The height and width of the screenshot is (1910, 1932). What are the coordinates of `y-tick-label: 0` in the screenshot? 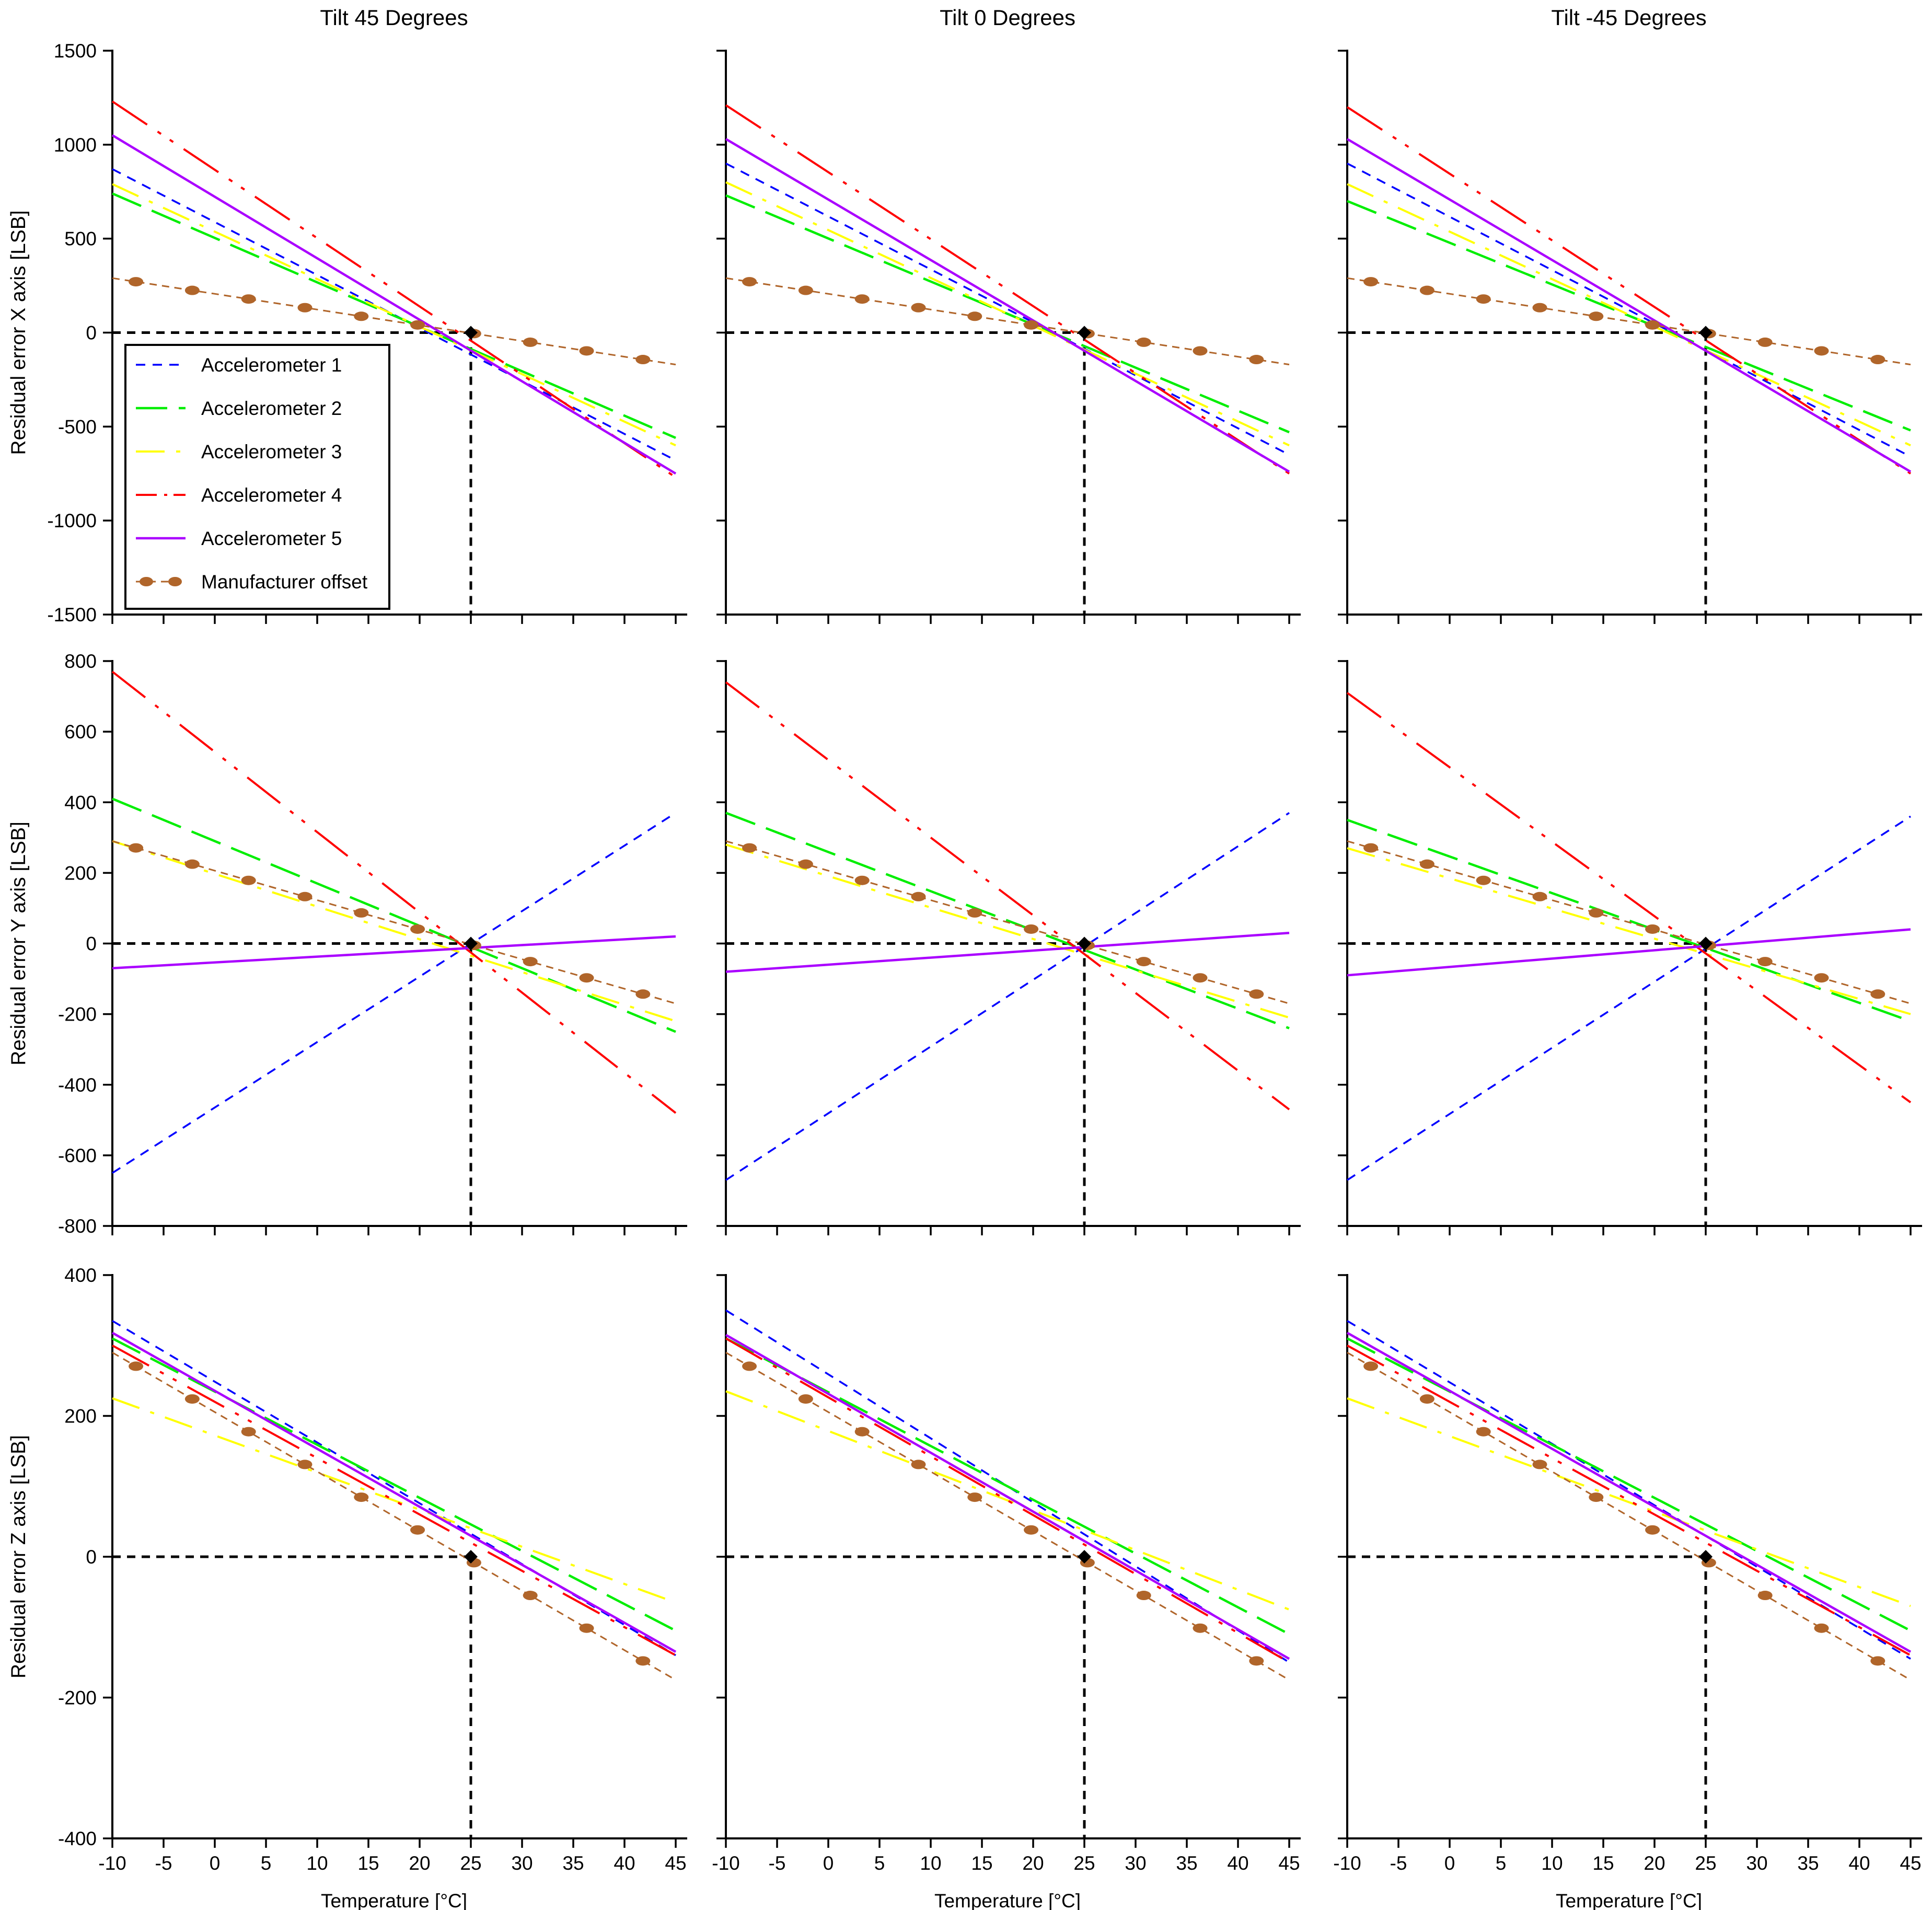 It's located at (91, 333).